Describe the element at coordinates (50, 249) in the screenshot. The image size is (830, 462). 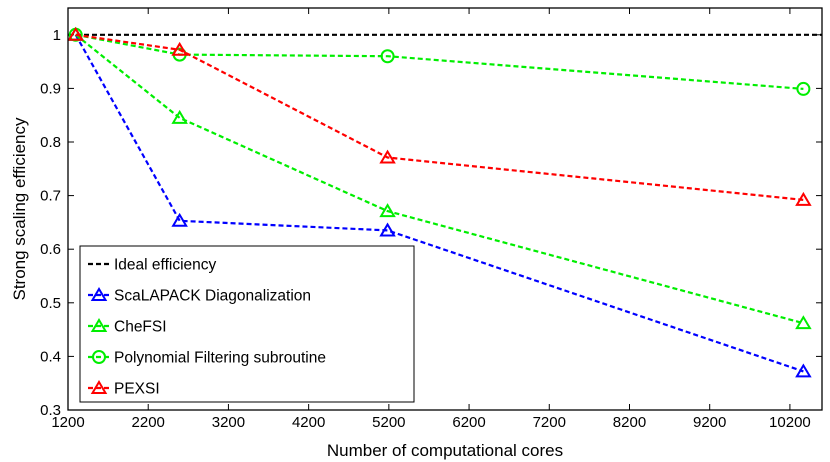
I see `y-tick-label: 0.6` at that location.